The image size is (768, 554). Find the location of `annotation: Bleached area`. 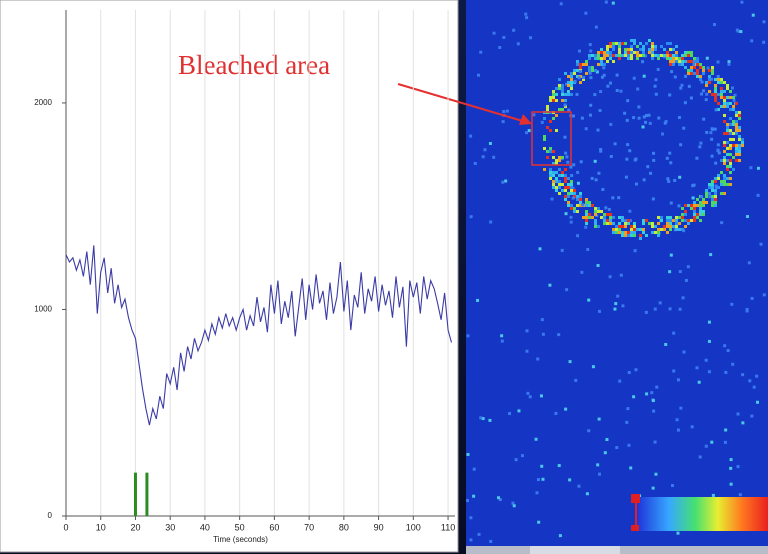

annotation: Bleached area is located at coordinates (254, 65).